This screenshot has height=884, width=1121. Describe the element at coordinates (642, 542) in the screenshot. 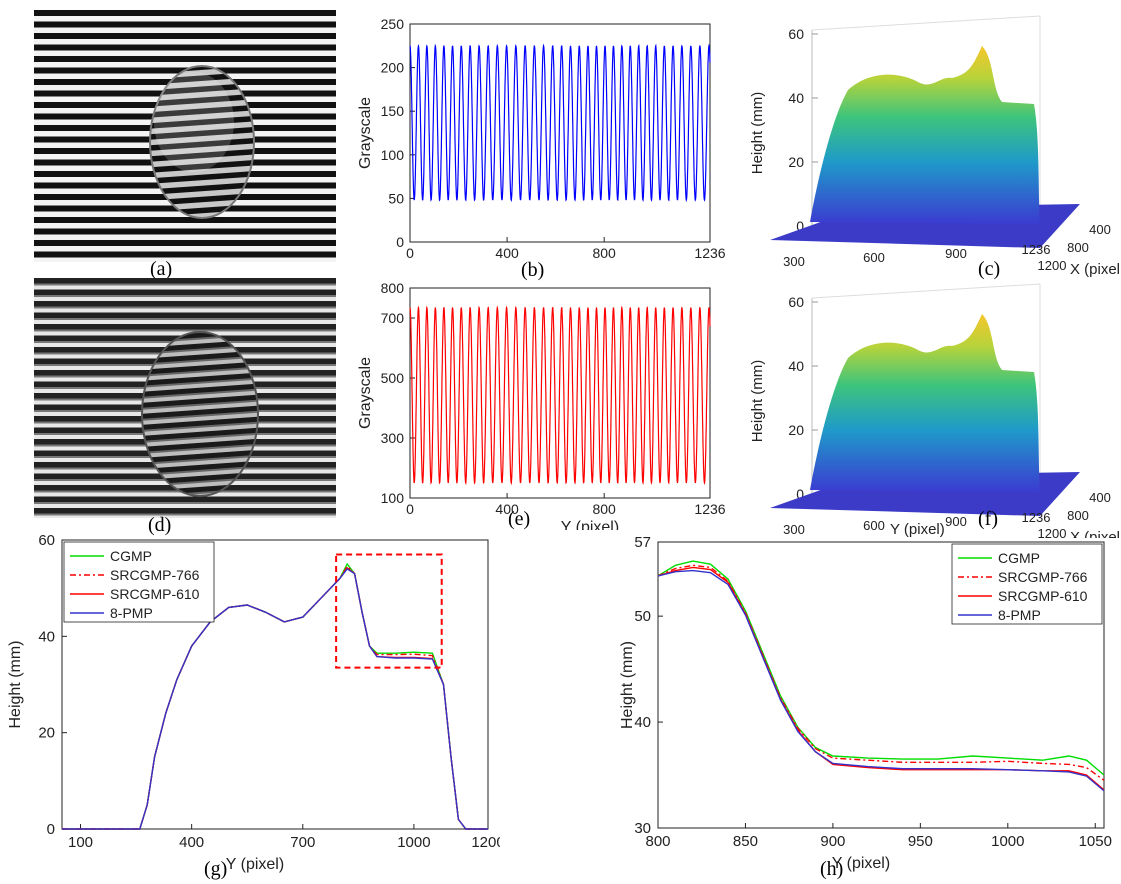

I see `y-tick-label: 57` at that location.